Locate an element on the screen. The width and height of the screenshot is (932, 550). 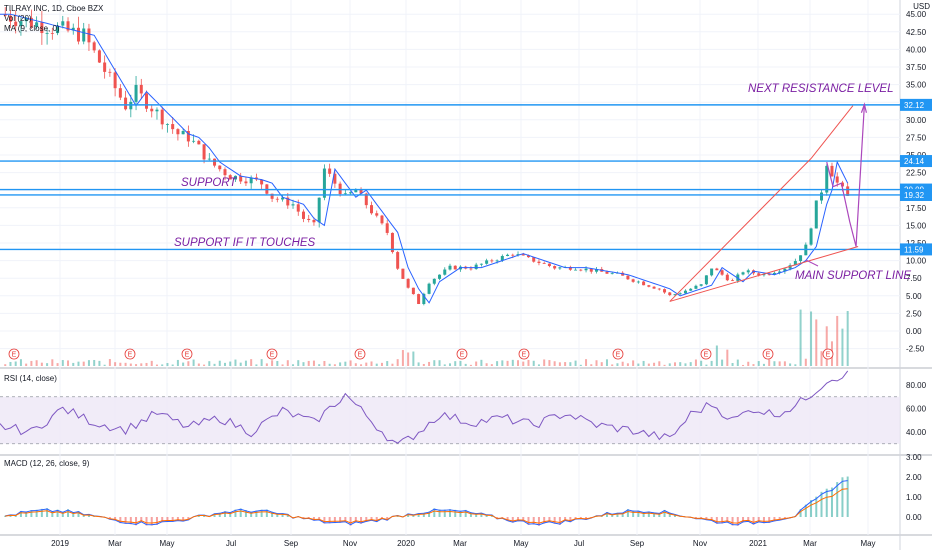
annotation-next-resistance: NEXT RESISTANCE LEVEL is located at coordinates (821, 89).